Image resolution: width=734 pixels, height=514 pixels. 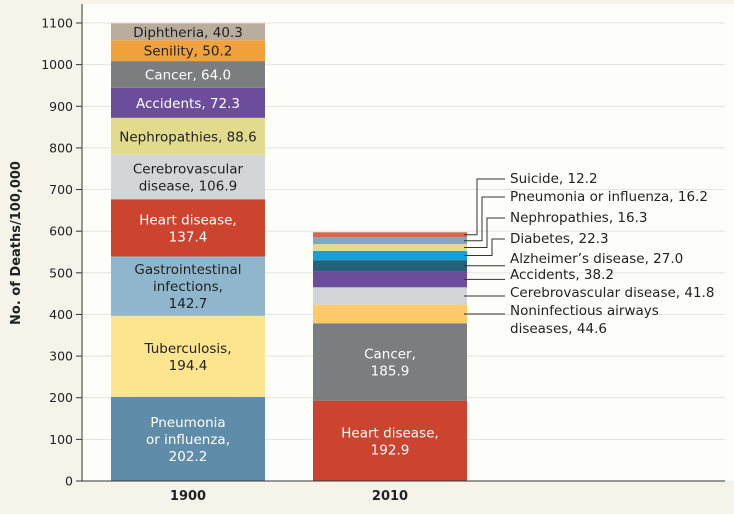 What do you see at coordinates (562, 275) in the screenshot?
I see `callout-label: Accidents, 38.2` at bounding box center [562, 275].